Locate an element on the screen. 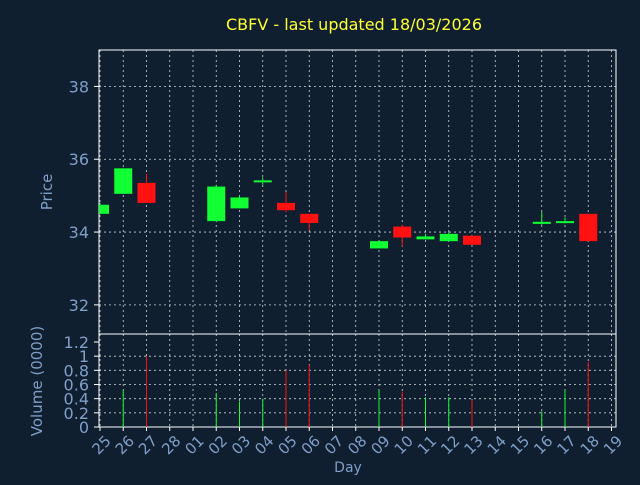 This screenshot has width=640, height=485. day-tick-label: 19 is located at coordinates (613, 445).